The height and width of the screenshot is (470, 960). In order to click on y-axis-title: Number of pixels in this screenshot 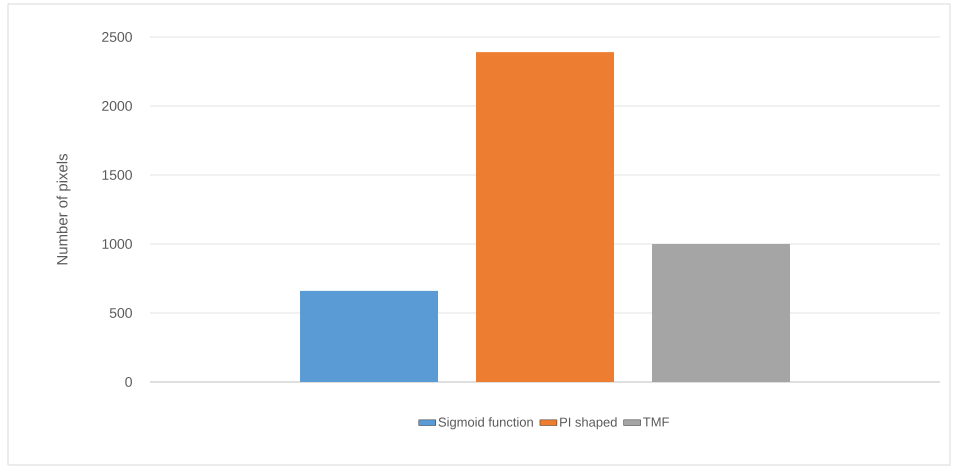, I will do `click(63, 209)`.